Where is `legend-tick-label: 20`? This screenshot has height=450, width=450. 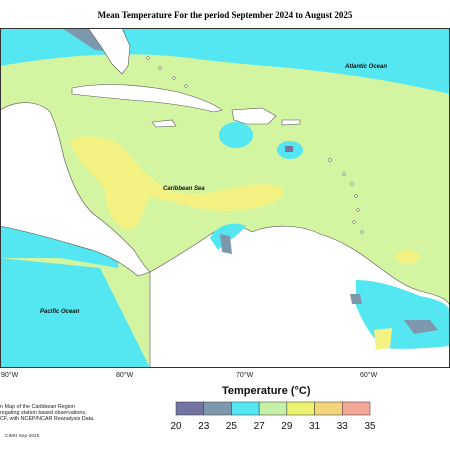
legend-tick-label: 20 is located at coordinates (176, 426).